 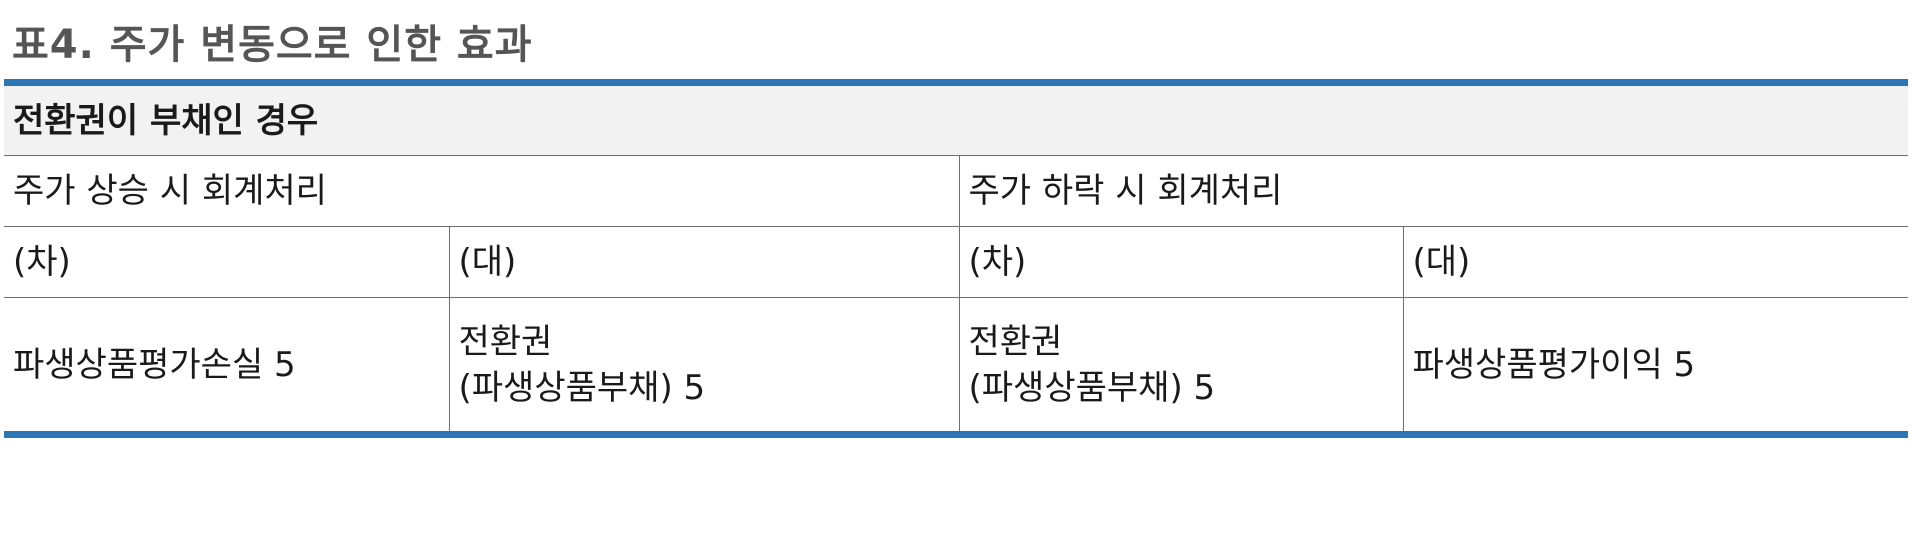 I want to click on section-header-cell: 전환권이 부채인 경우, so click(x=956, y=119).